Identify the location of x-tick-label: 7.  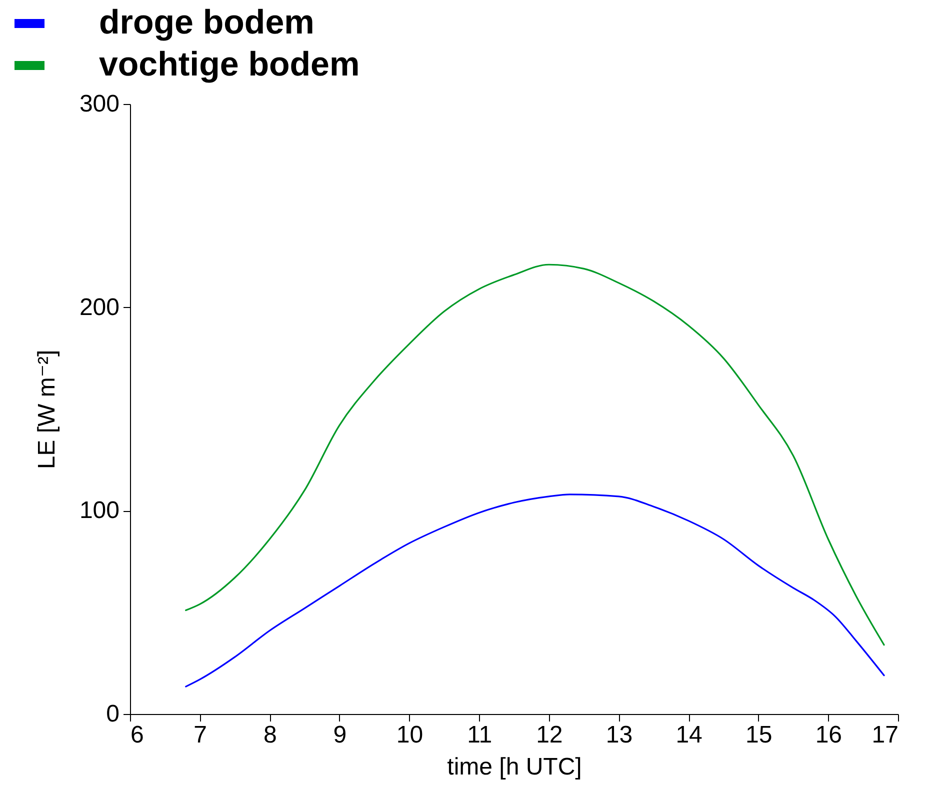
(200, 735).